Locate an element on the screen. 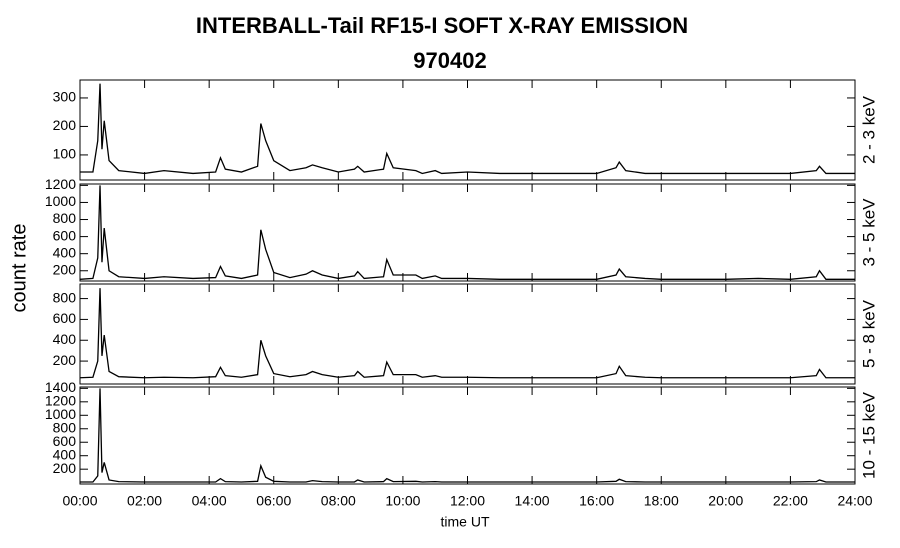 The width and height of the screenshot is (900, 548). x-tick-label: 10:00 is located at coordinates (402, 501).